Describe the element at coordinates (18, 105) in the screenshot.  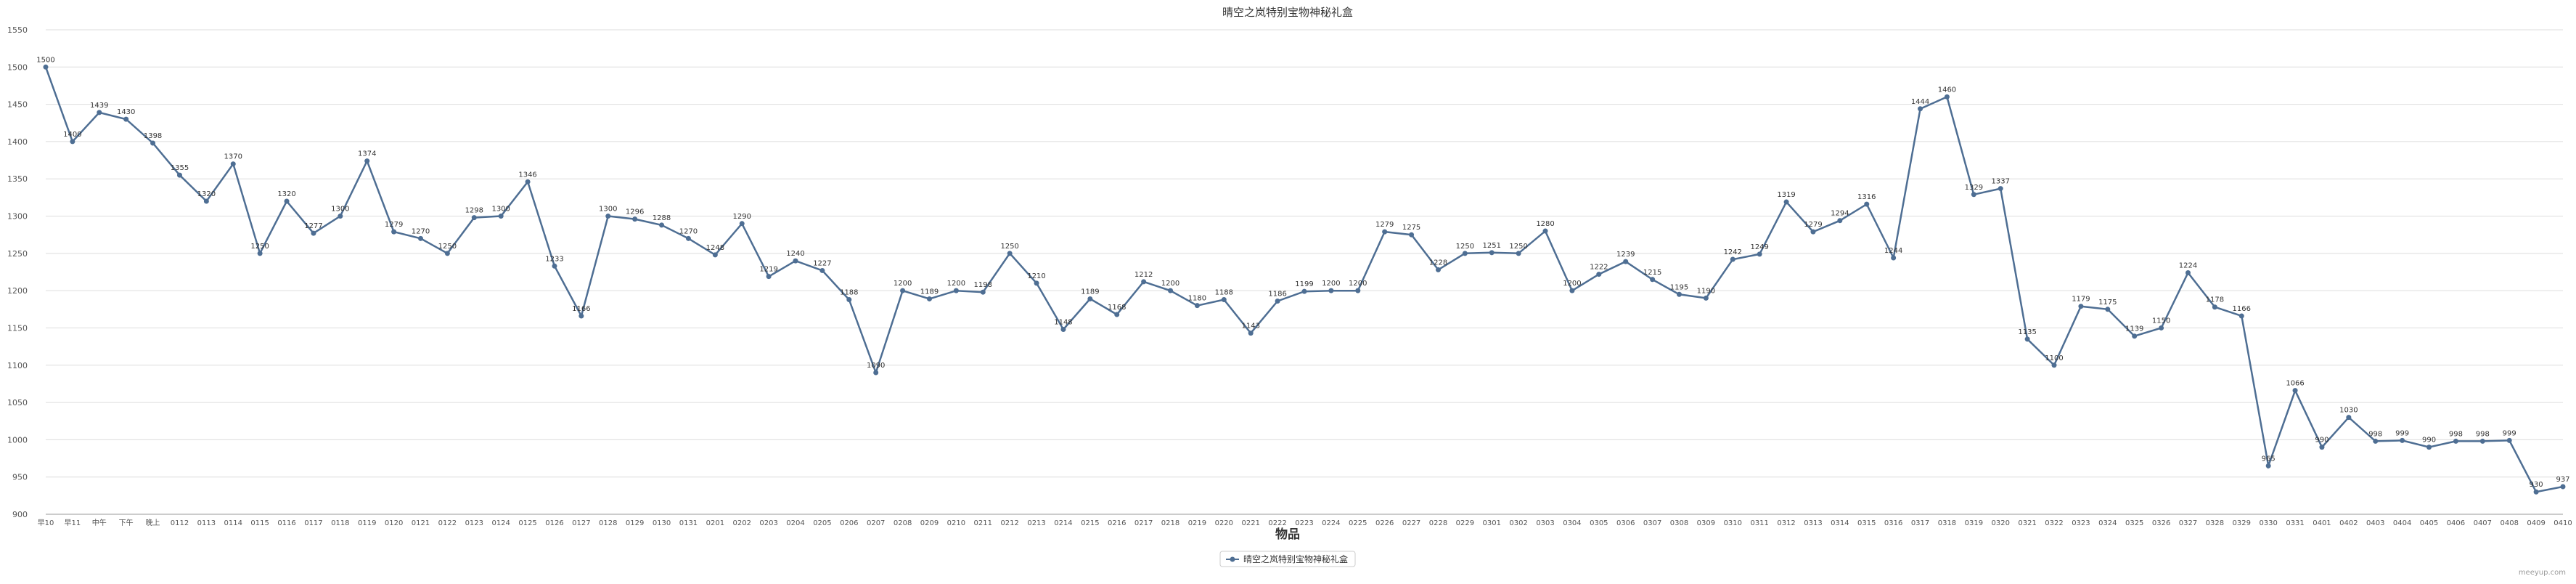
I see `y-tick-label: 1450` at that location.